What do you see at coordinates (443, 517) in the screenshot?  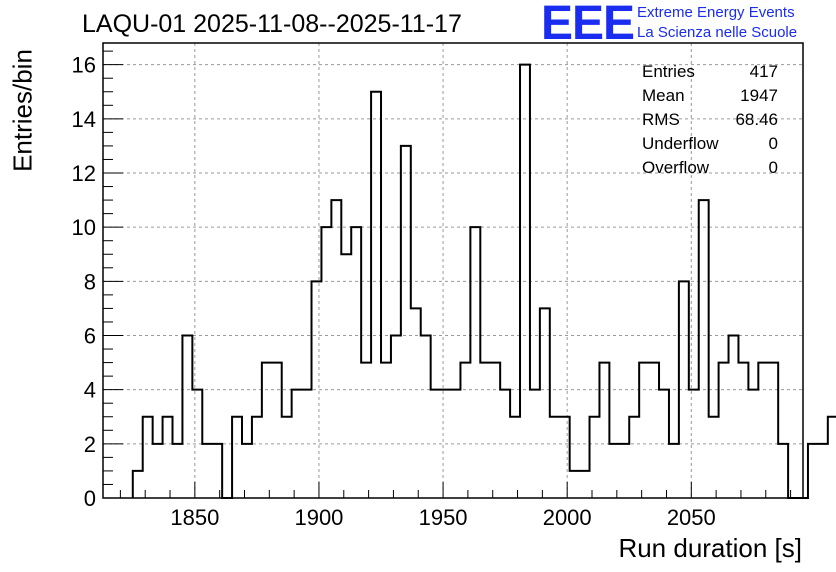 I see `x-tick-label: 1950` at bounding box center [443, 517].